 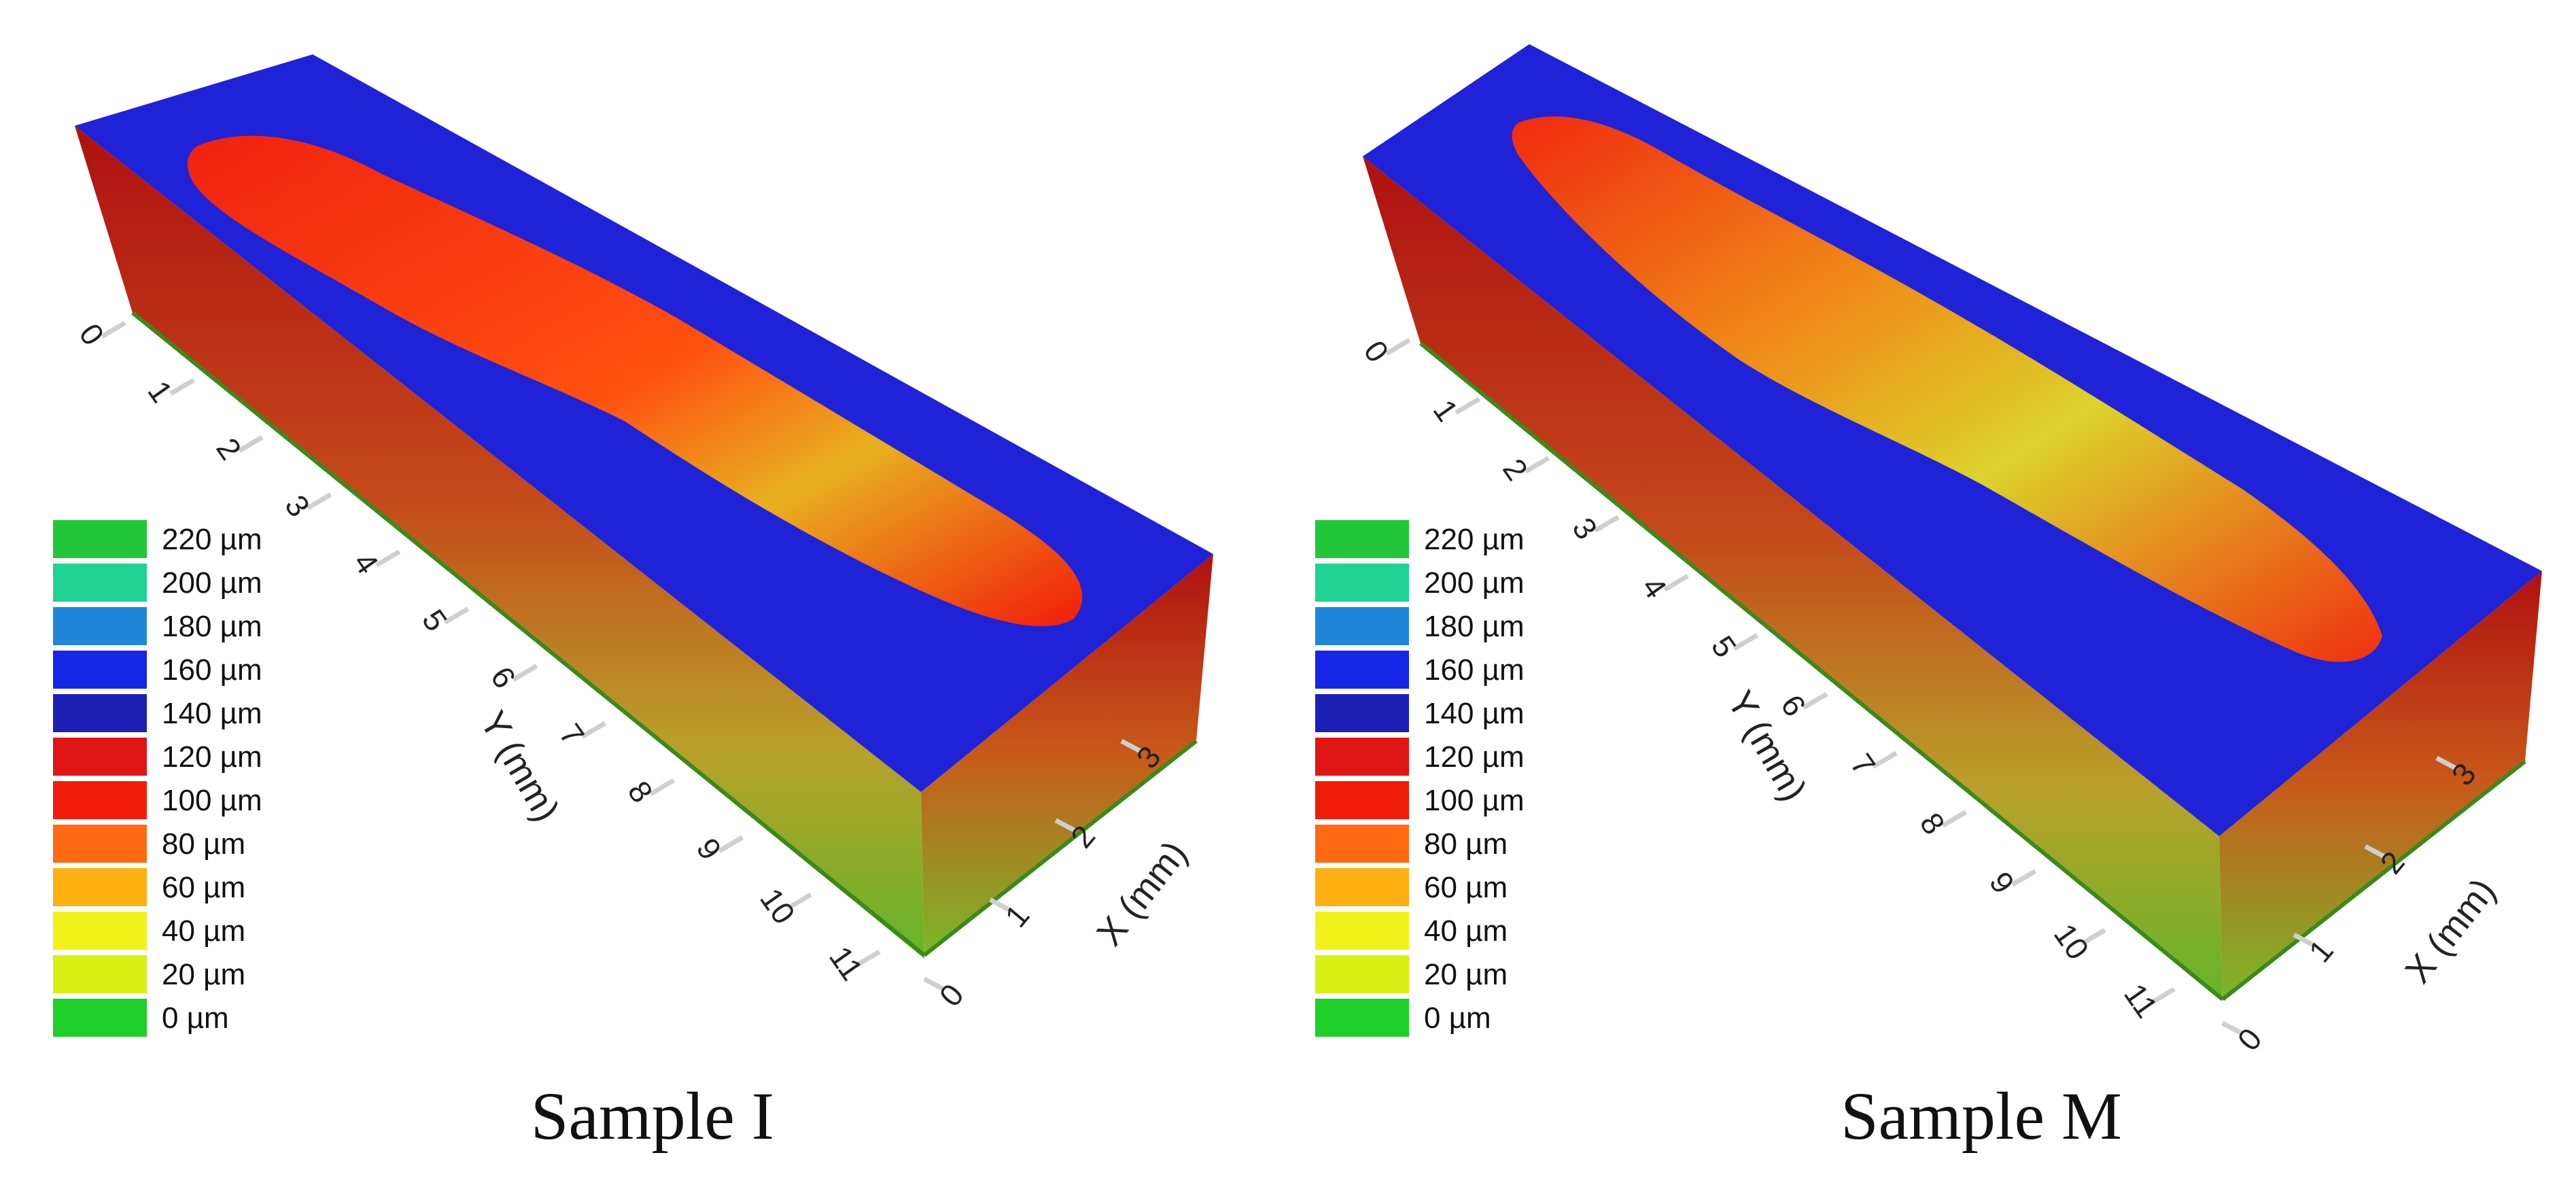 What do you see at coordinates (1584, 529) in the screenshot?
I see `y-tick-label: 3` at bounding box center [1584, 529].